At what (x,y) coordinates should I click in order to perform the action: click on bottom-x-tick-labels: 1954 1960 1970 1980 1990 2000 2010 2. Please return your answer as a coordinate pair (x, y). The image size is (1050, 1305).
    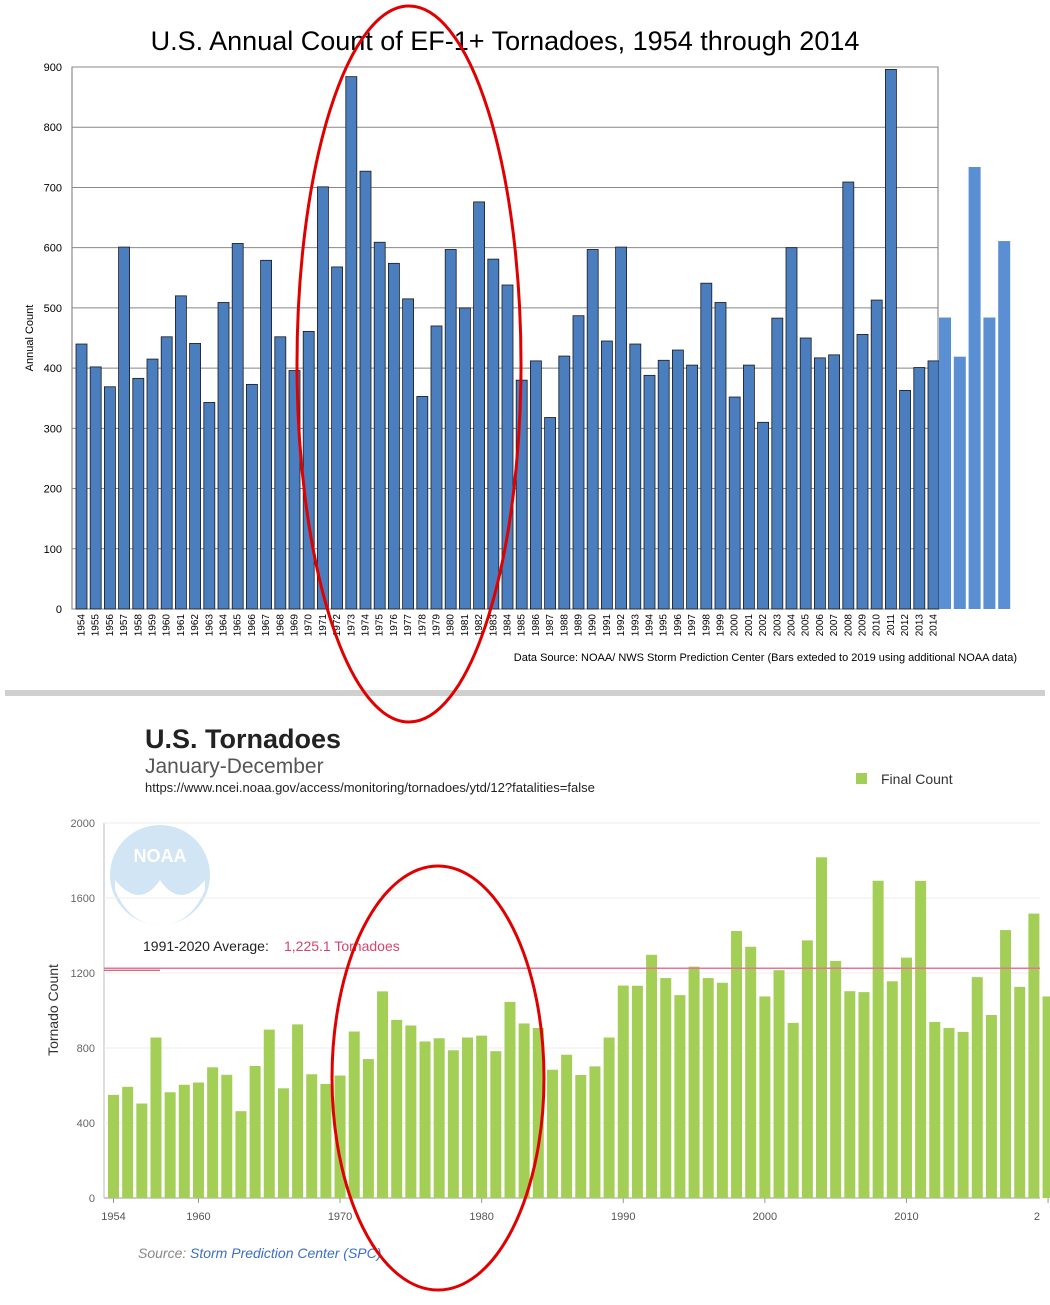
    Looking at the image, I should click on (575, 1210).